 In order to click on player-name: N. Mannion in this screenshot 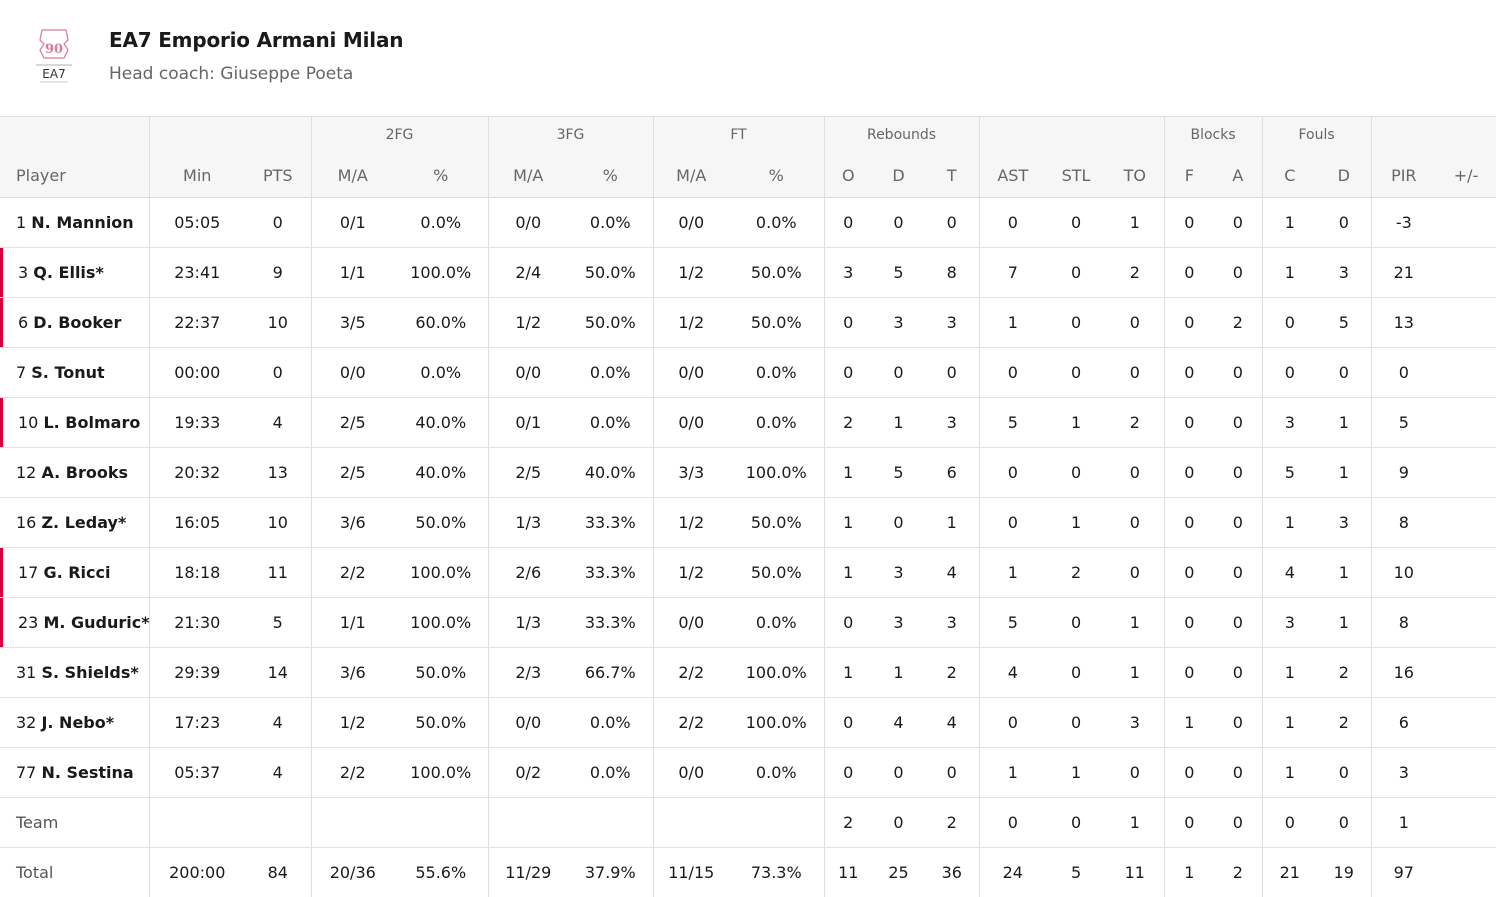, I will do `click(82, 222)`.